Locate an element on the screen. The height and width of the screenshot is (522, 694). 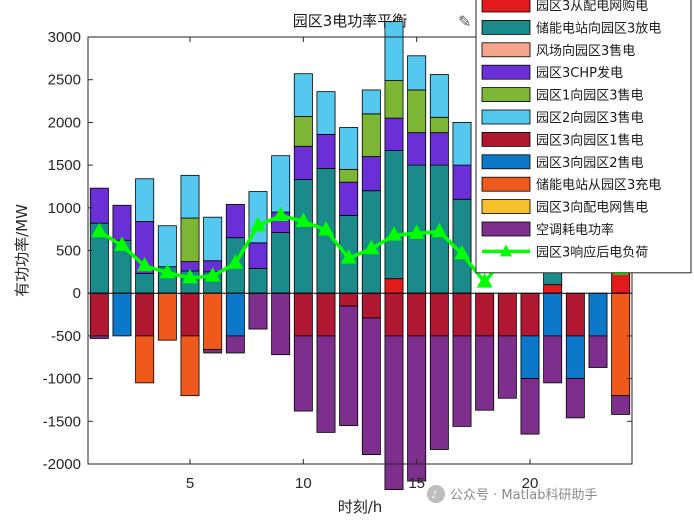
y-tick-label: -1000 is located at coordinates (62, 379).